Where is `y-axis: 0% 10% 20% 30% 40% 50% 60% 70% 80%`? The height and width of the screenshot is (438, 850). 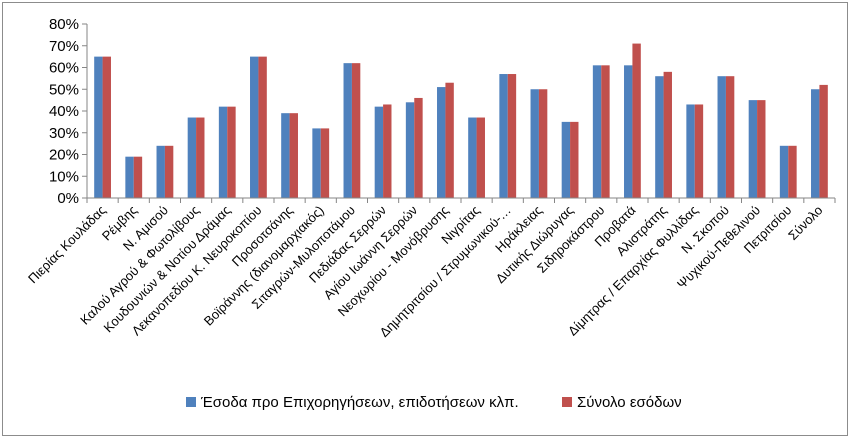
y-axis: 0% 10% 20% 30% 40% 50% 60% 70% 80% is located at coordinates (68, 111).